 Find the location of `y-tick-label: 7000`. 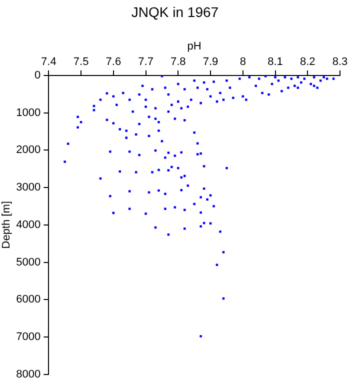

y-tick-label: 7000 is located at coordinates (28, 337).